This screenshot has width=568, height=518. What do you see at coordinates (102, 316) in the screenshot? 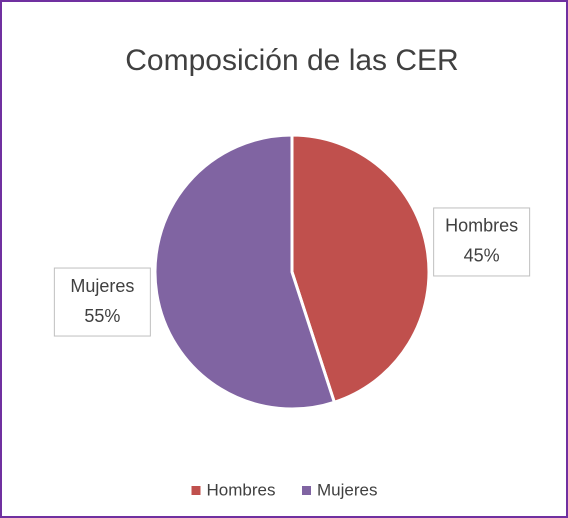
I see `data-label-value: 55%` at bounding box center [102, 316].